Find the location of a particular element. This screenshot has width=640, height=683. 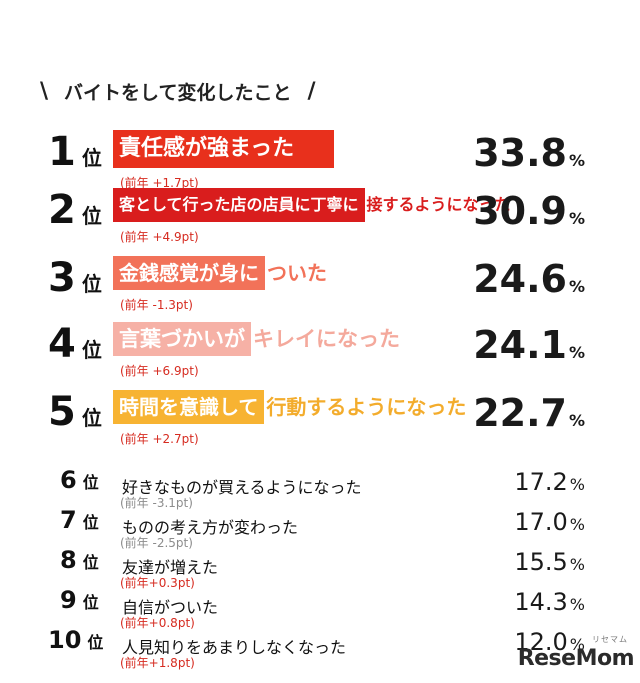

value-label: 15.5% is located at coordinates (549, 562).